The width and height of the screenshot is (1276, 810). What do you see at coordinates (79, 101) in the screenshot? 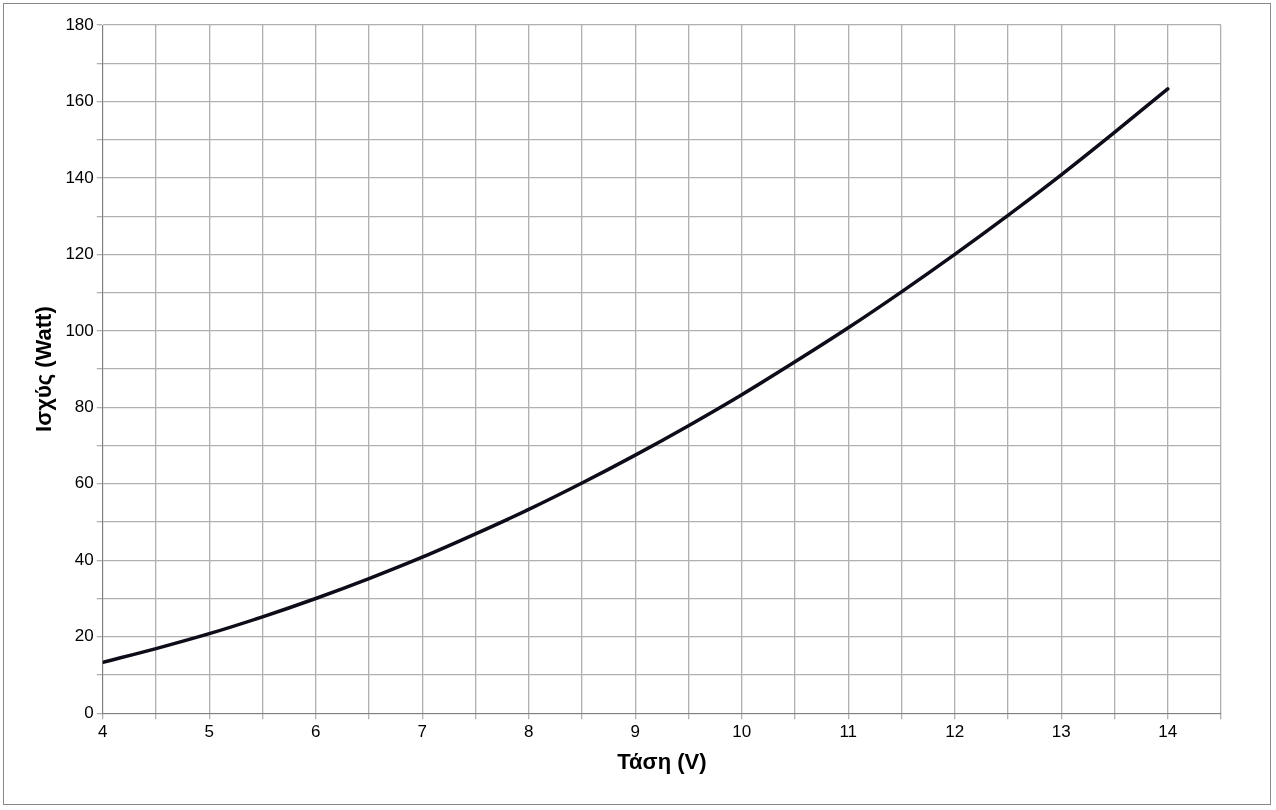
I see `y-tick-label: 160` at bounding box center [79, 101].